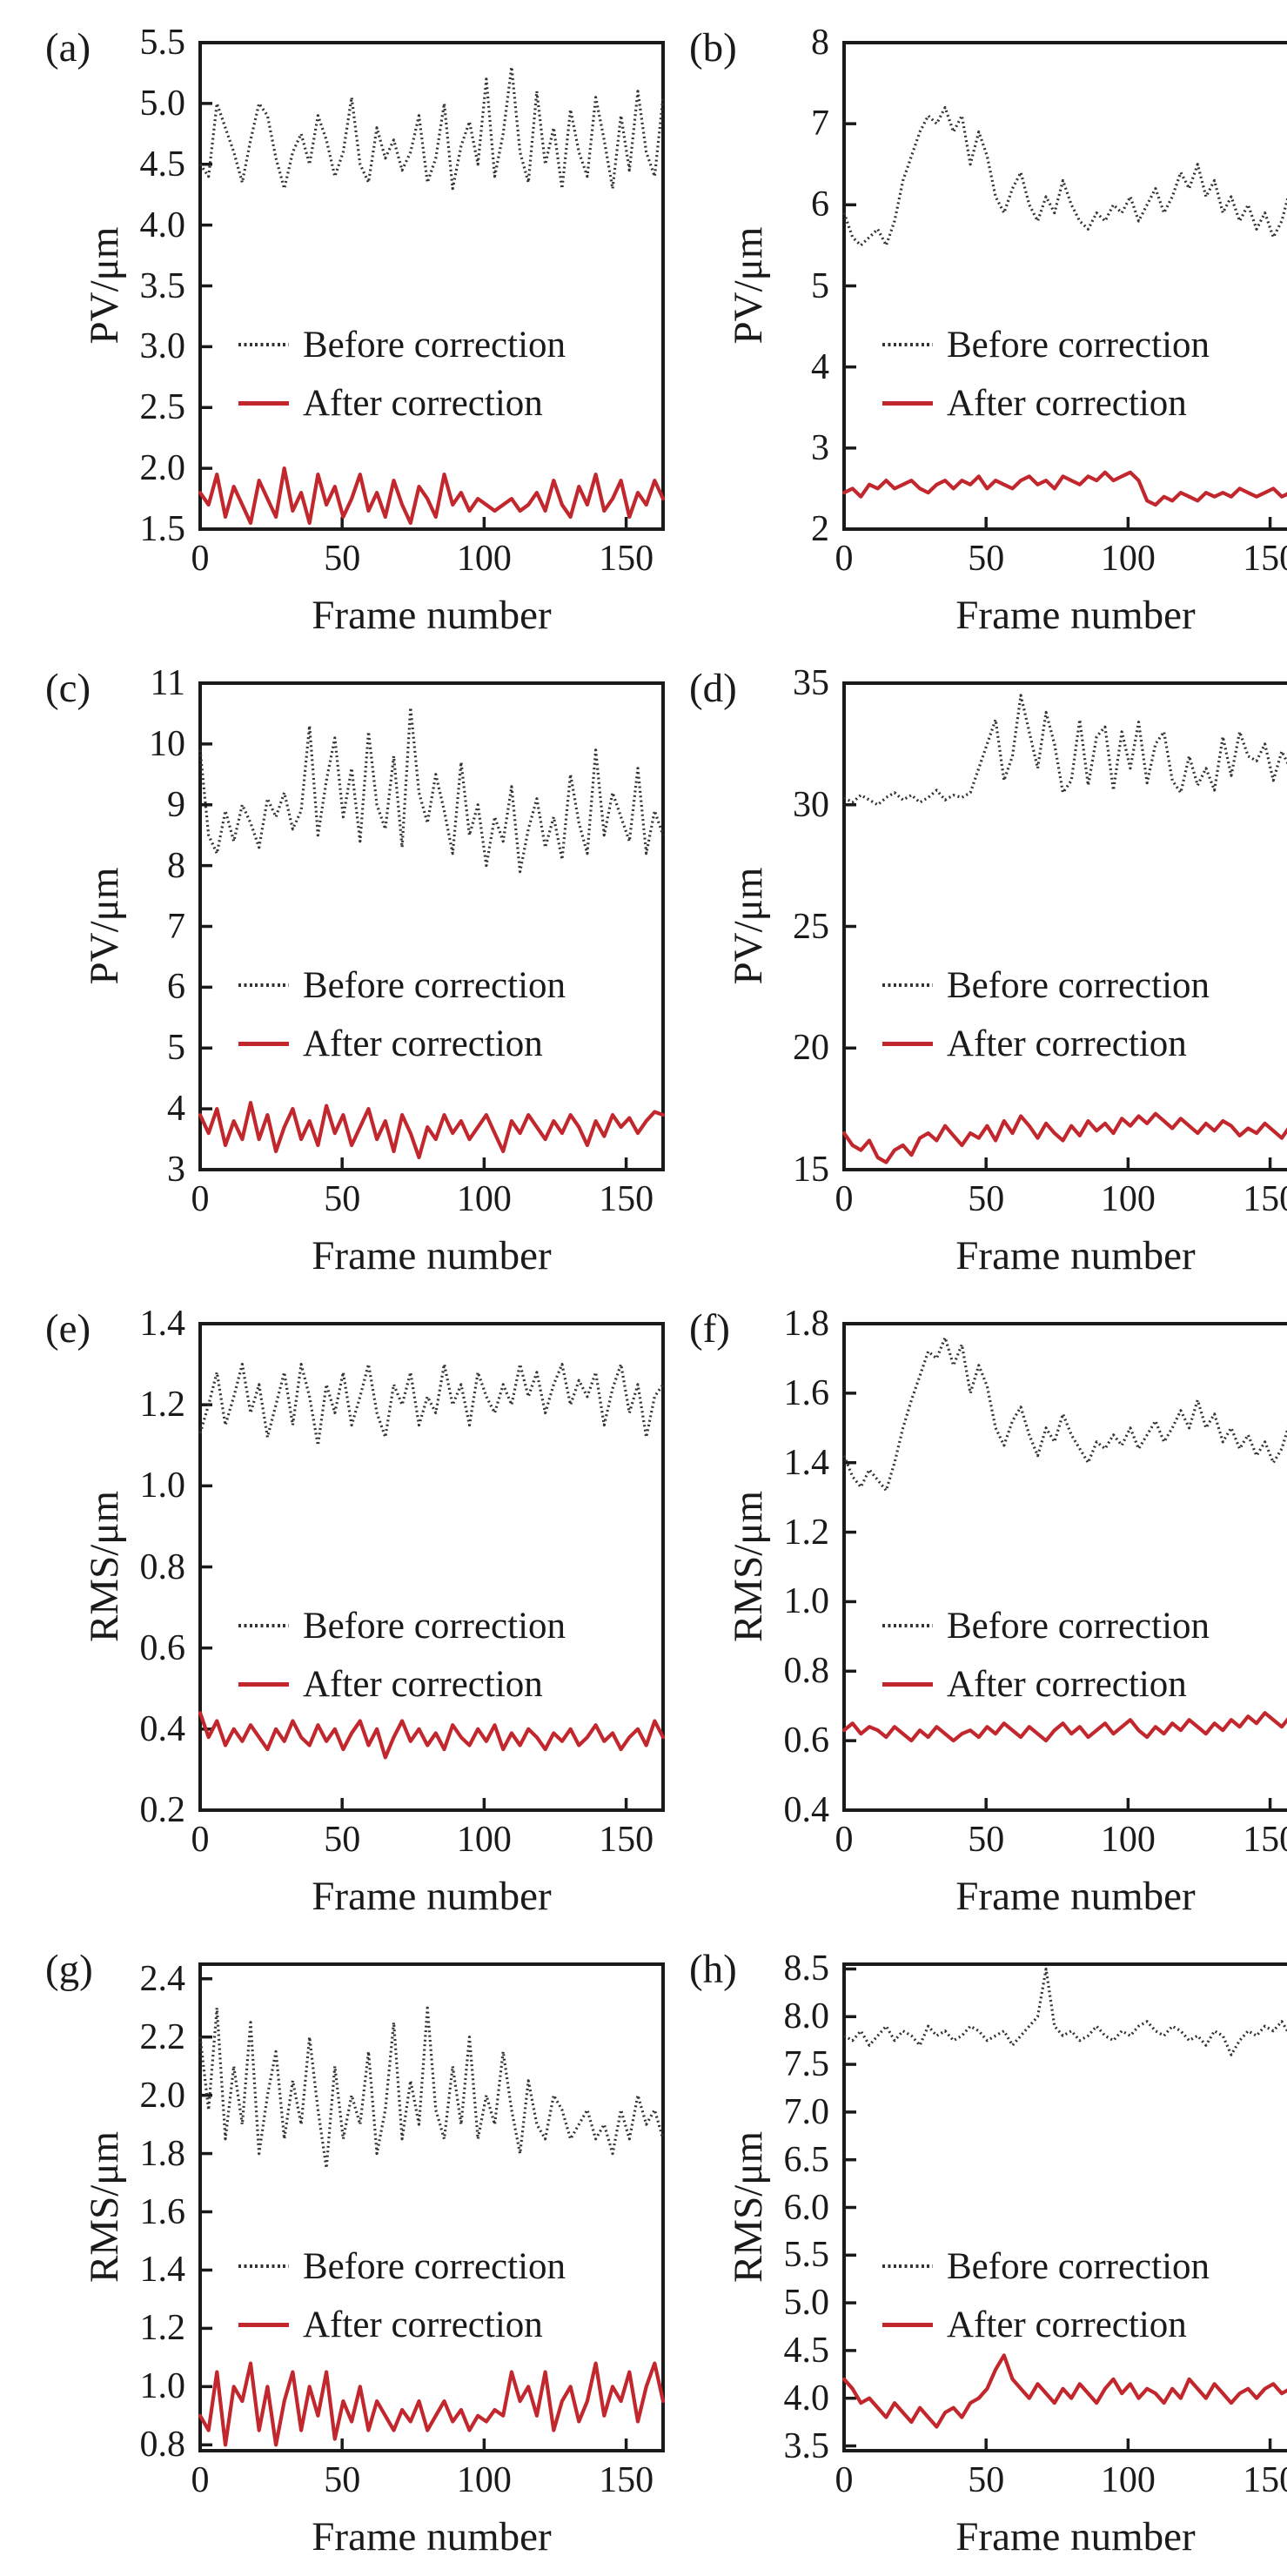 The width and height of the screenshot is (1287, 2576). What do you see at coordinates (69, 1969) in the screenshot?
I see `panel-letter: (g)` at bounding box center [69, 1969].